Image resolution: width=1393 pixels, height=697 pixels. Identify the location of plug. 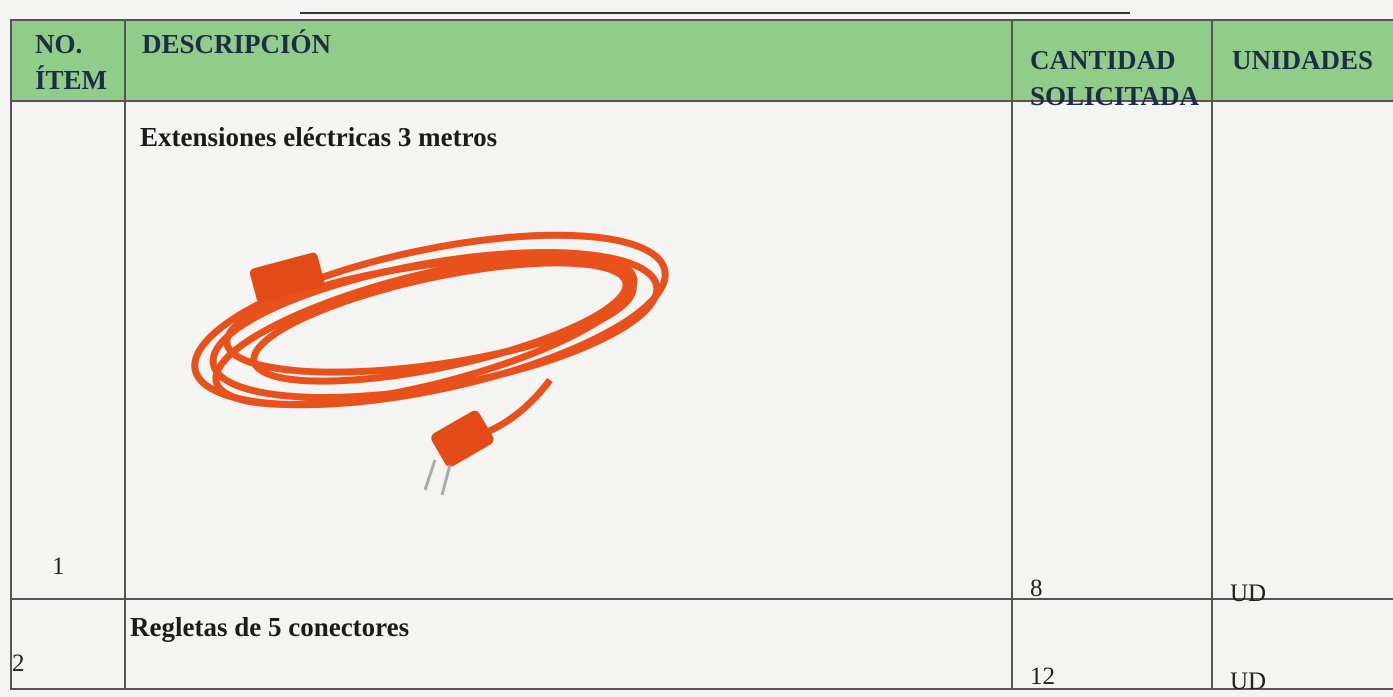
(462, 438).